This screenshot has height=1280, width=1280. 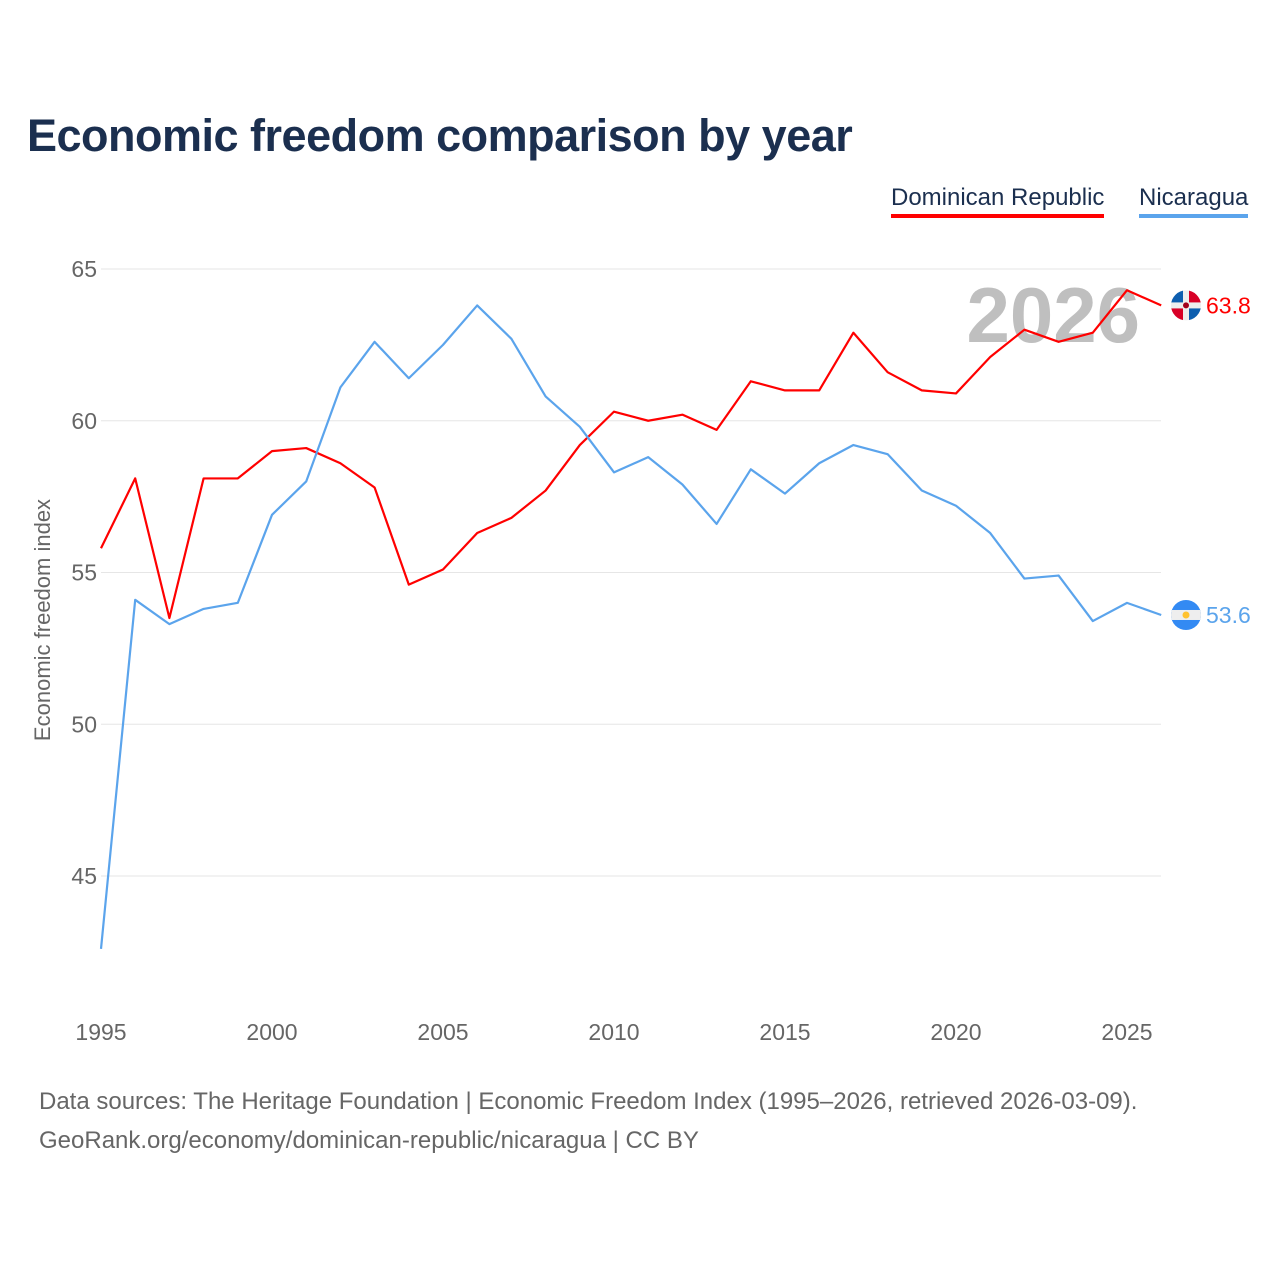 I want to click on x-tick-label: 2025, so click(x=1126, y=1032).